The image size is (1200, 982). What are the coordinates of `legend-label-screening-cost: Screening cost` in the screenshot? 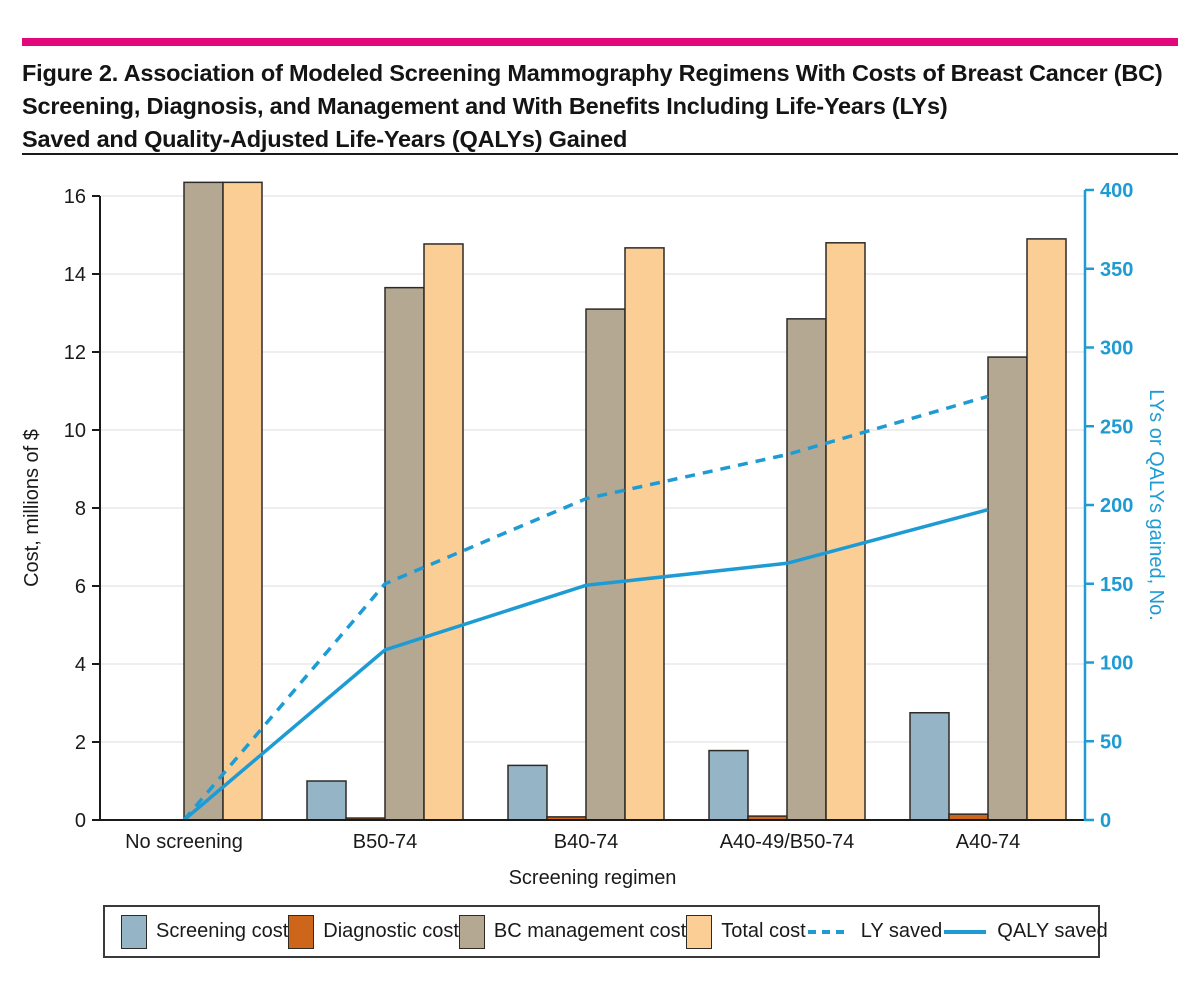 It's located at (222, 931).